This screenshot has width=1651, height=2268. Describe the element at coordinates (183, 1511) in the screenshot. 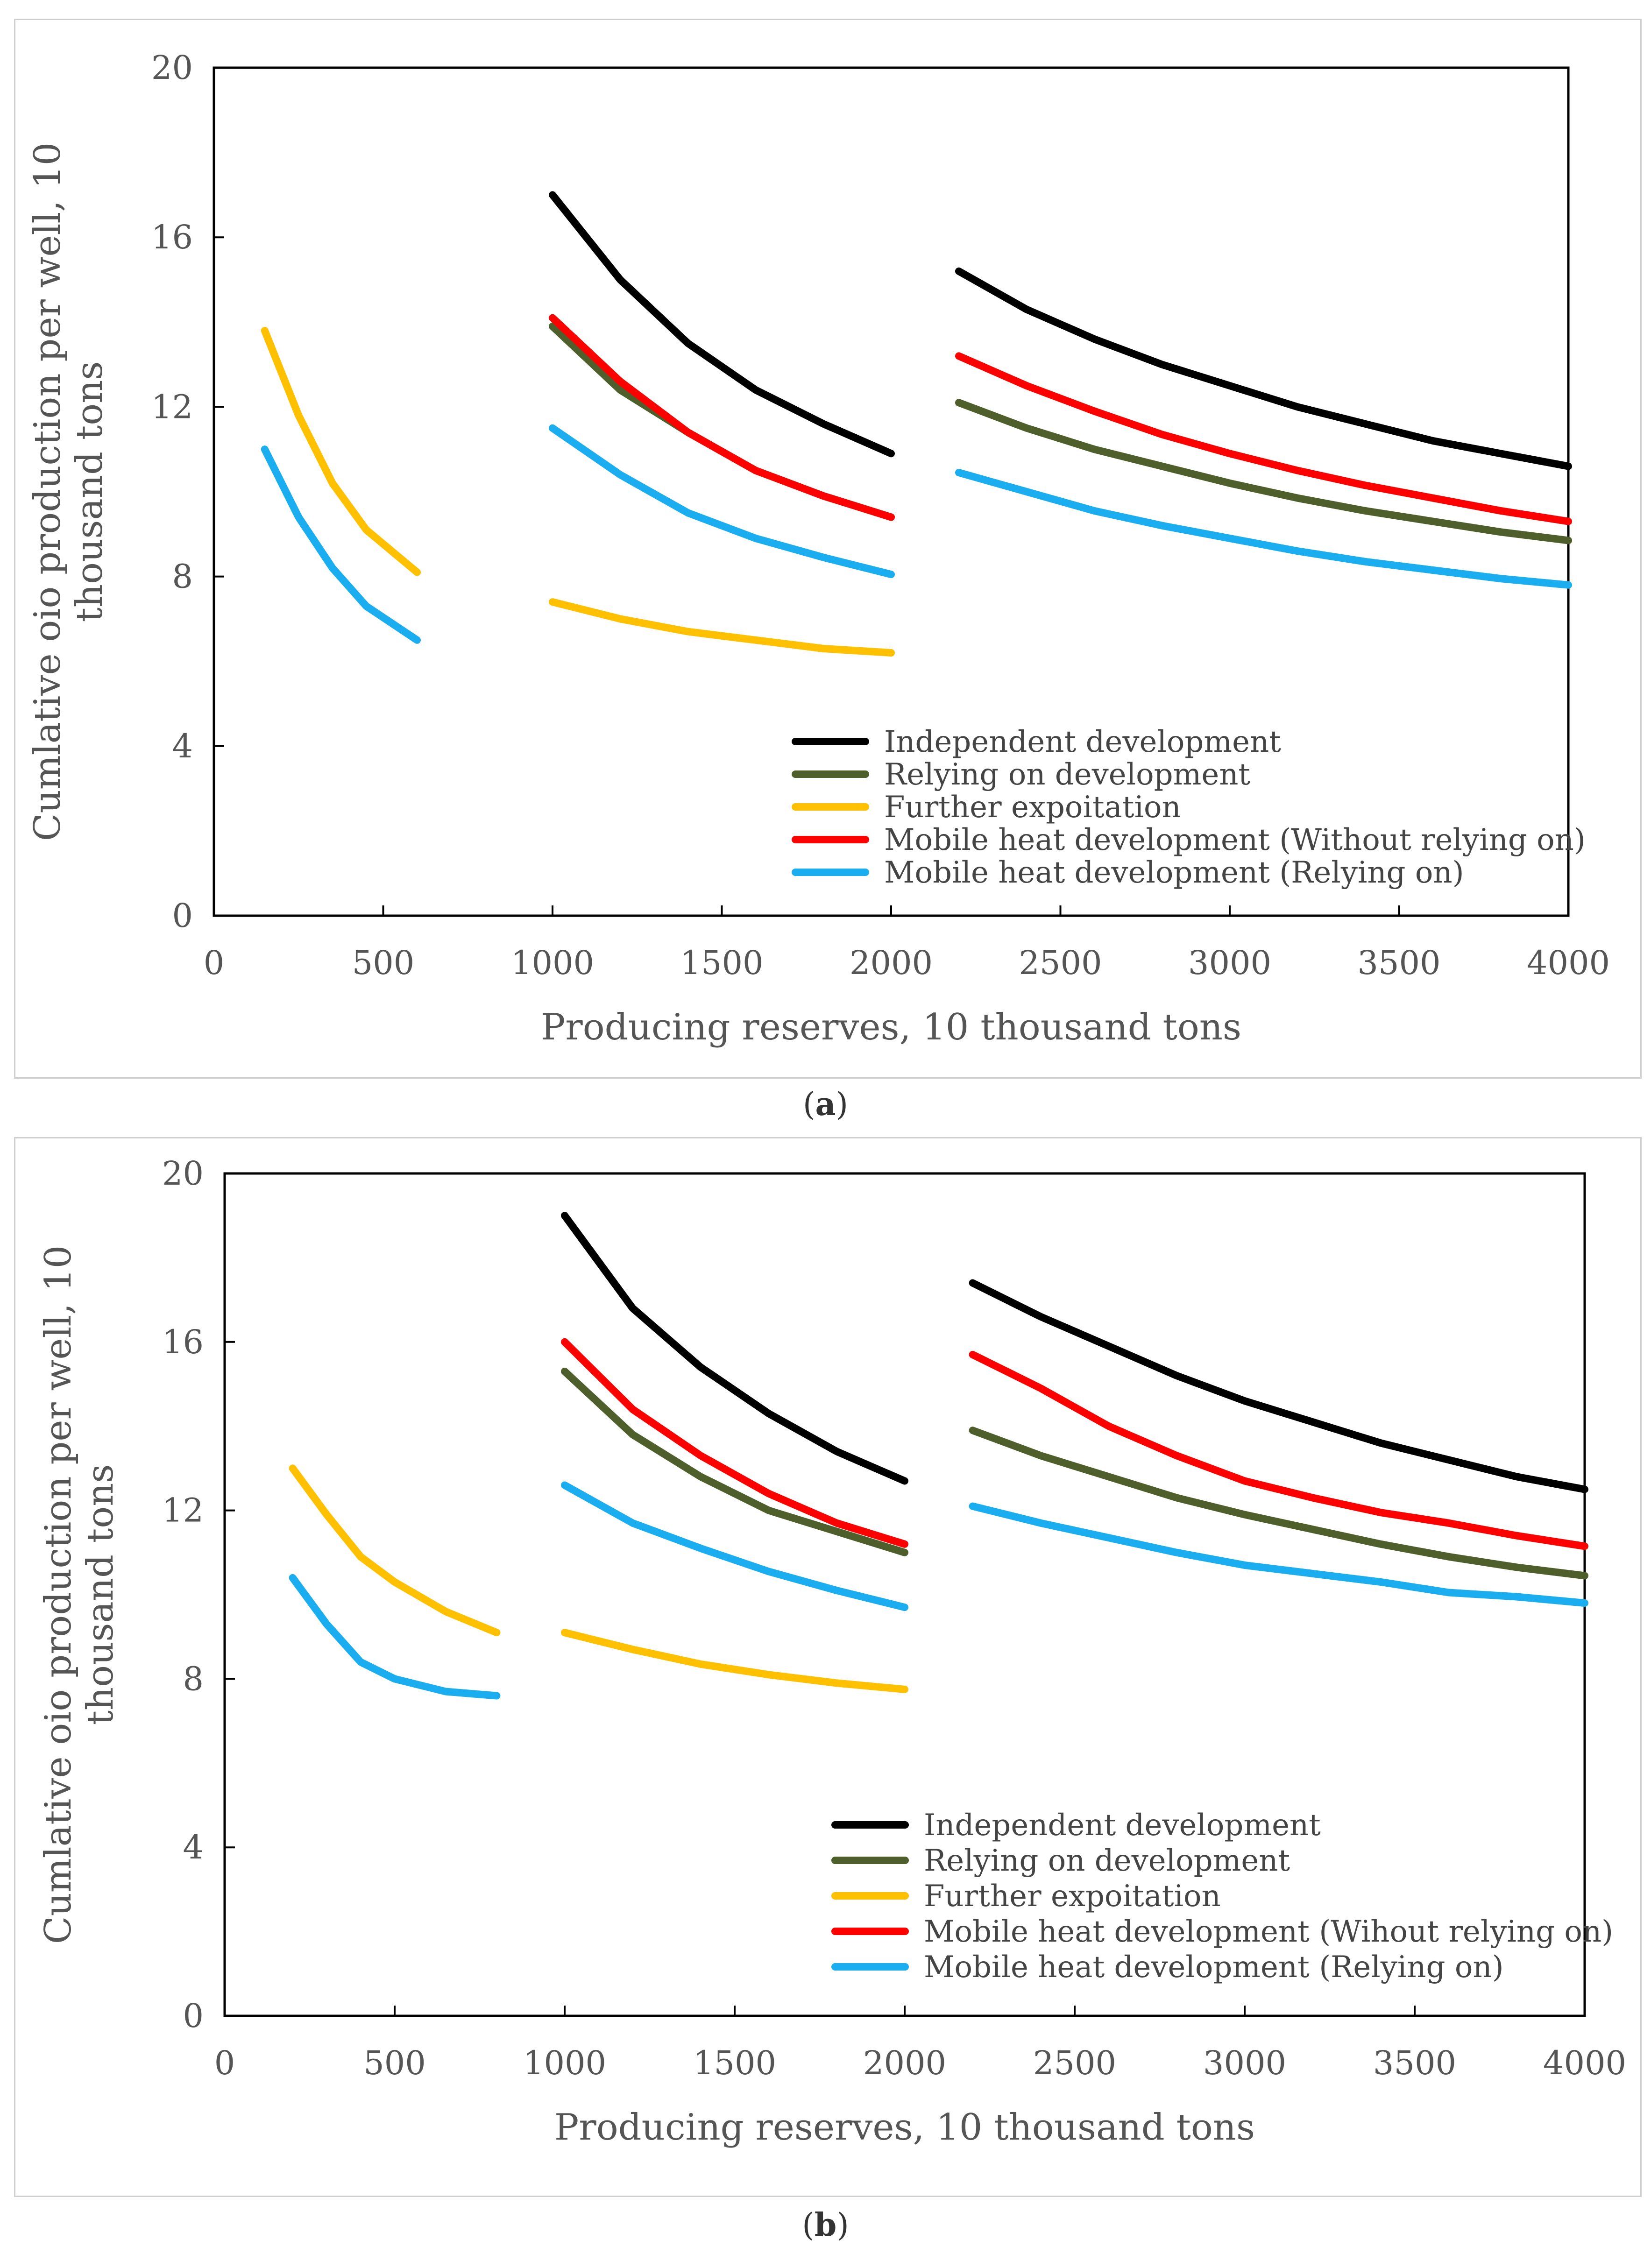

I see `chart-b-ytick-label: 12` at that location.